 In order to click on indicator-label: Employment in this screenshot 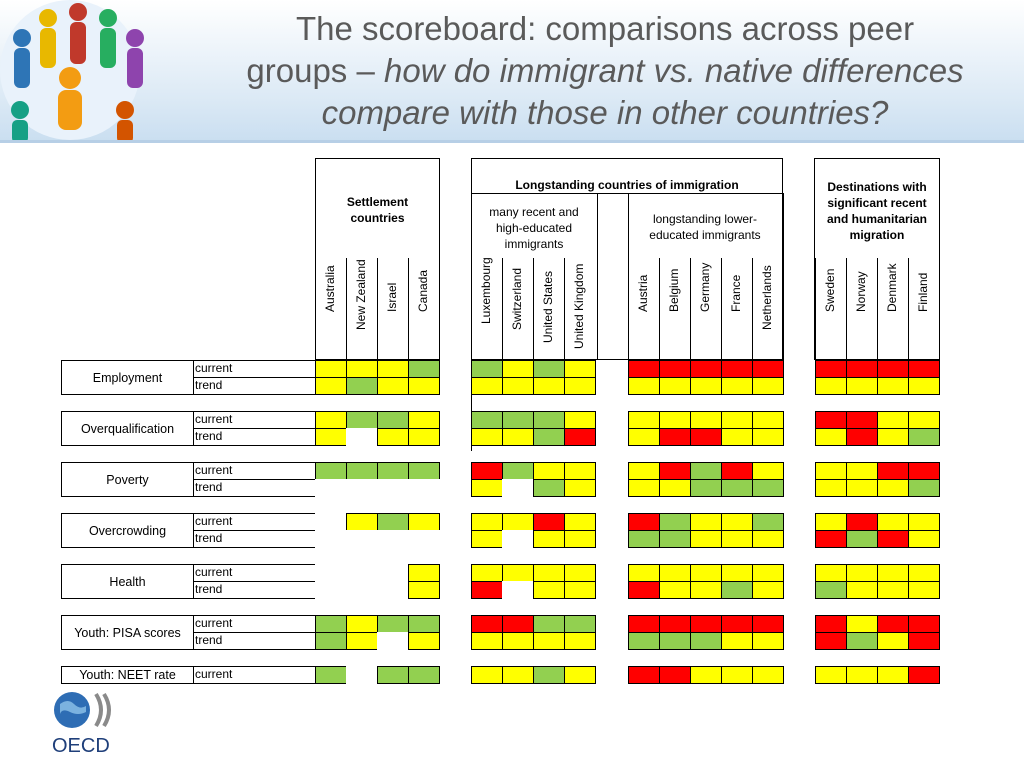, I will do `click(127, 377)`.